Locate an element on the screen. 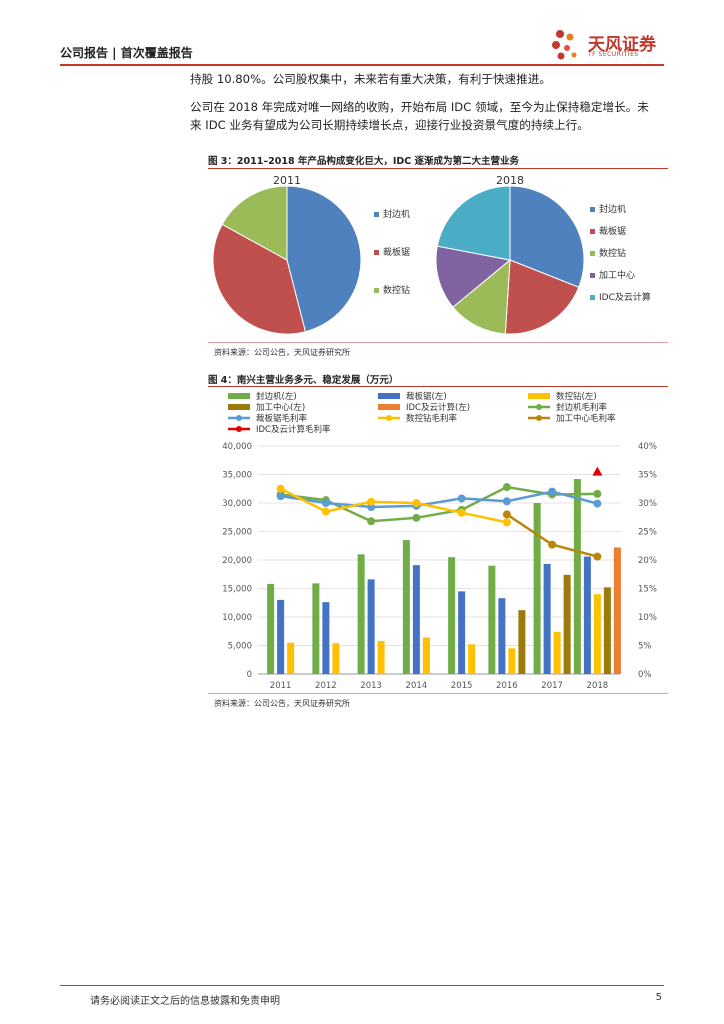 Image resolution: width=724 pixels, height=1024 pixels. legend-label-2: 数控钻(左) is located at coordinates (576, 396).